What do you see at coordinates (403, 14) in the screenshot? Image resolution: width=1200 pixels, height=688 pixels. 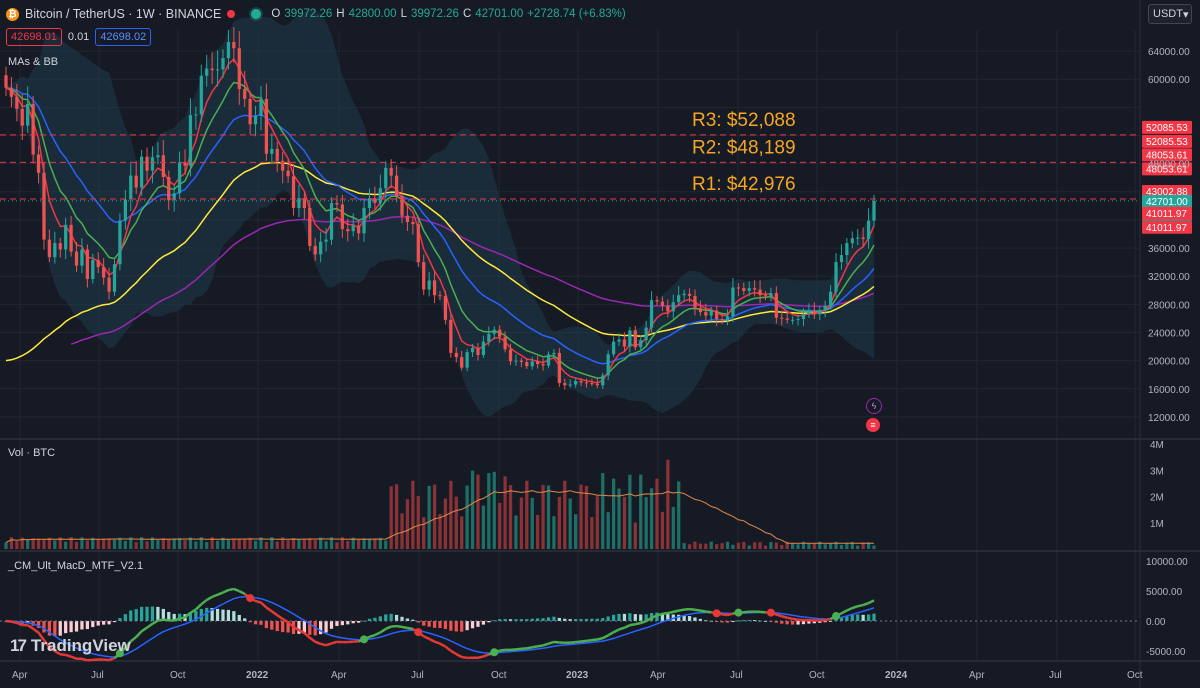 I see `low-label: L` at bounding box center [403, 14].